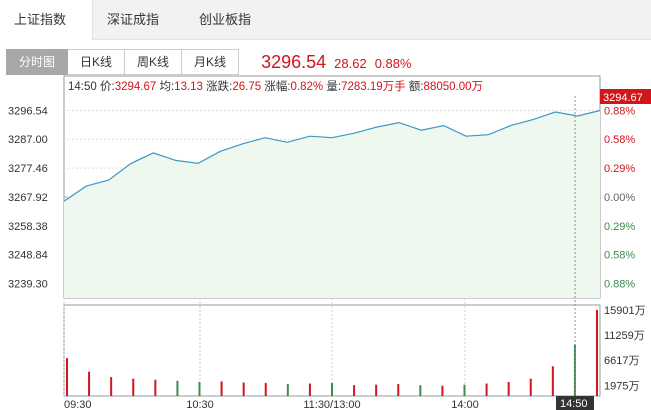 The height and width of the screenshot is (410, 651). I want to click on cursor-time-label: 14:50, so click(574, 404).